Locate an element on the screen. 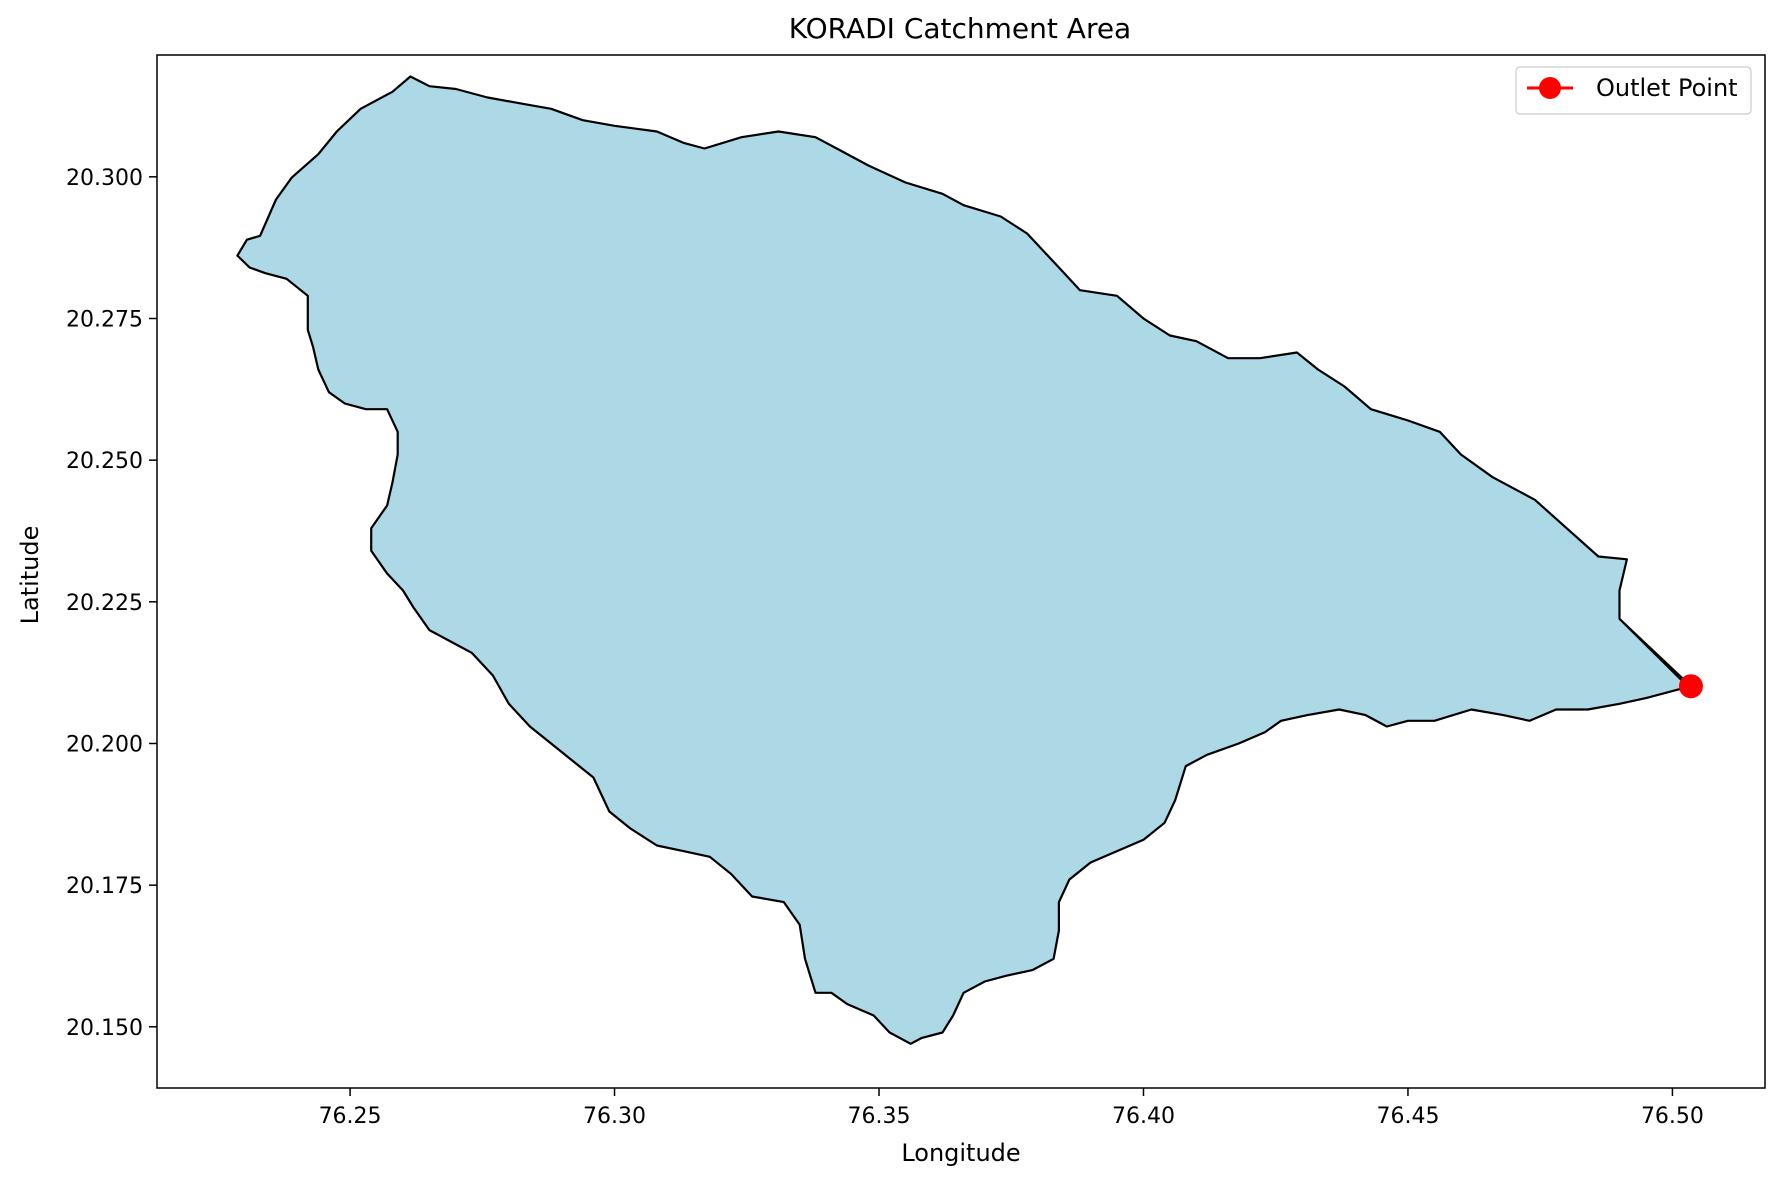 This screenshot has height=1182, width=1781. x-tick-label: 76.30 is located at coordinates (614, 1116).